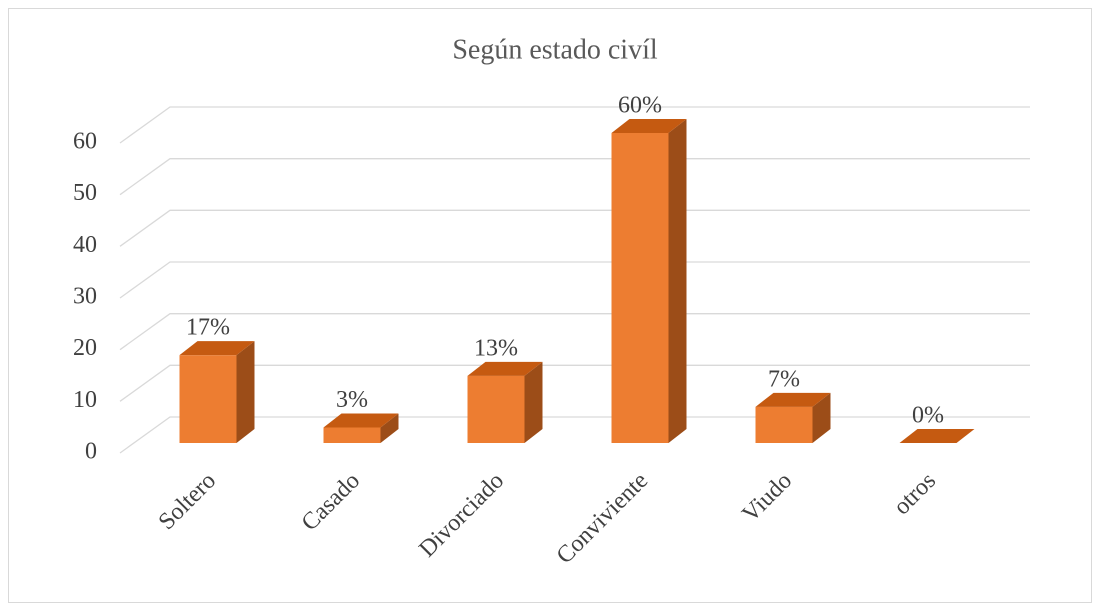  I want to click on y-tick-label: 30, so click(85, 297).